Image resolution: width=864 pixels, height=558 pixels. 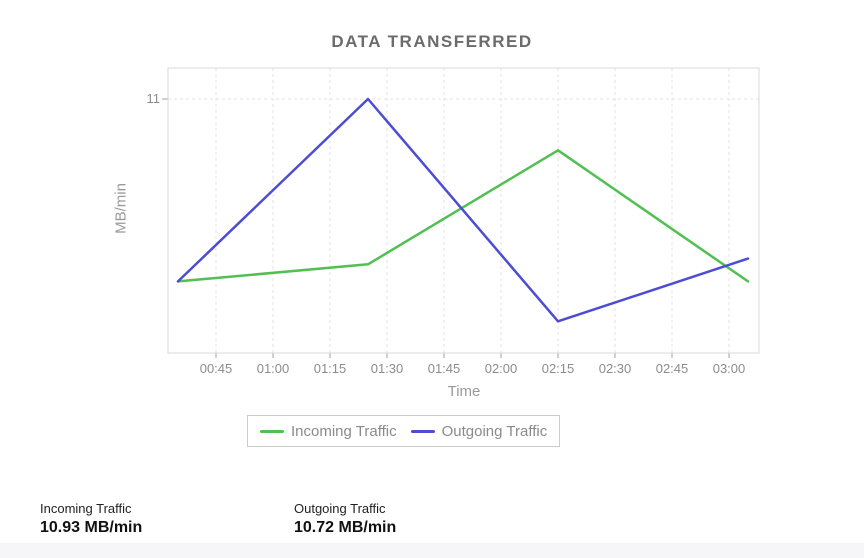 I want to click on x-tick-label: 01:45, so click(x=444, y=368).